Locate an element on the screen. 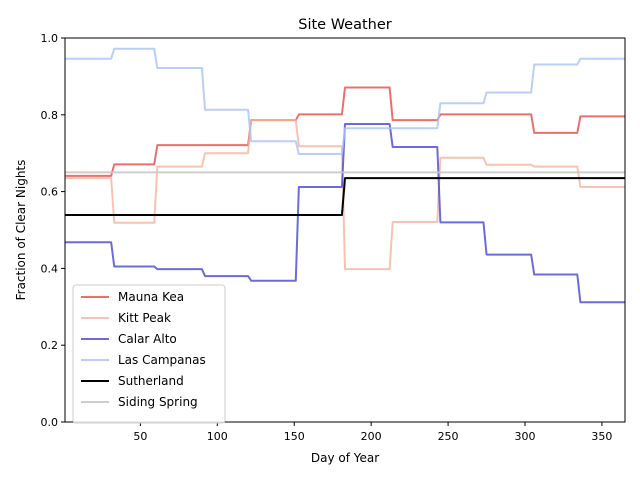 The image size is (640, 484). x-tick-label-2: 150 is located at coordinates (294, 436).